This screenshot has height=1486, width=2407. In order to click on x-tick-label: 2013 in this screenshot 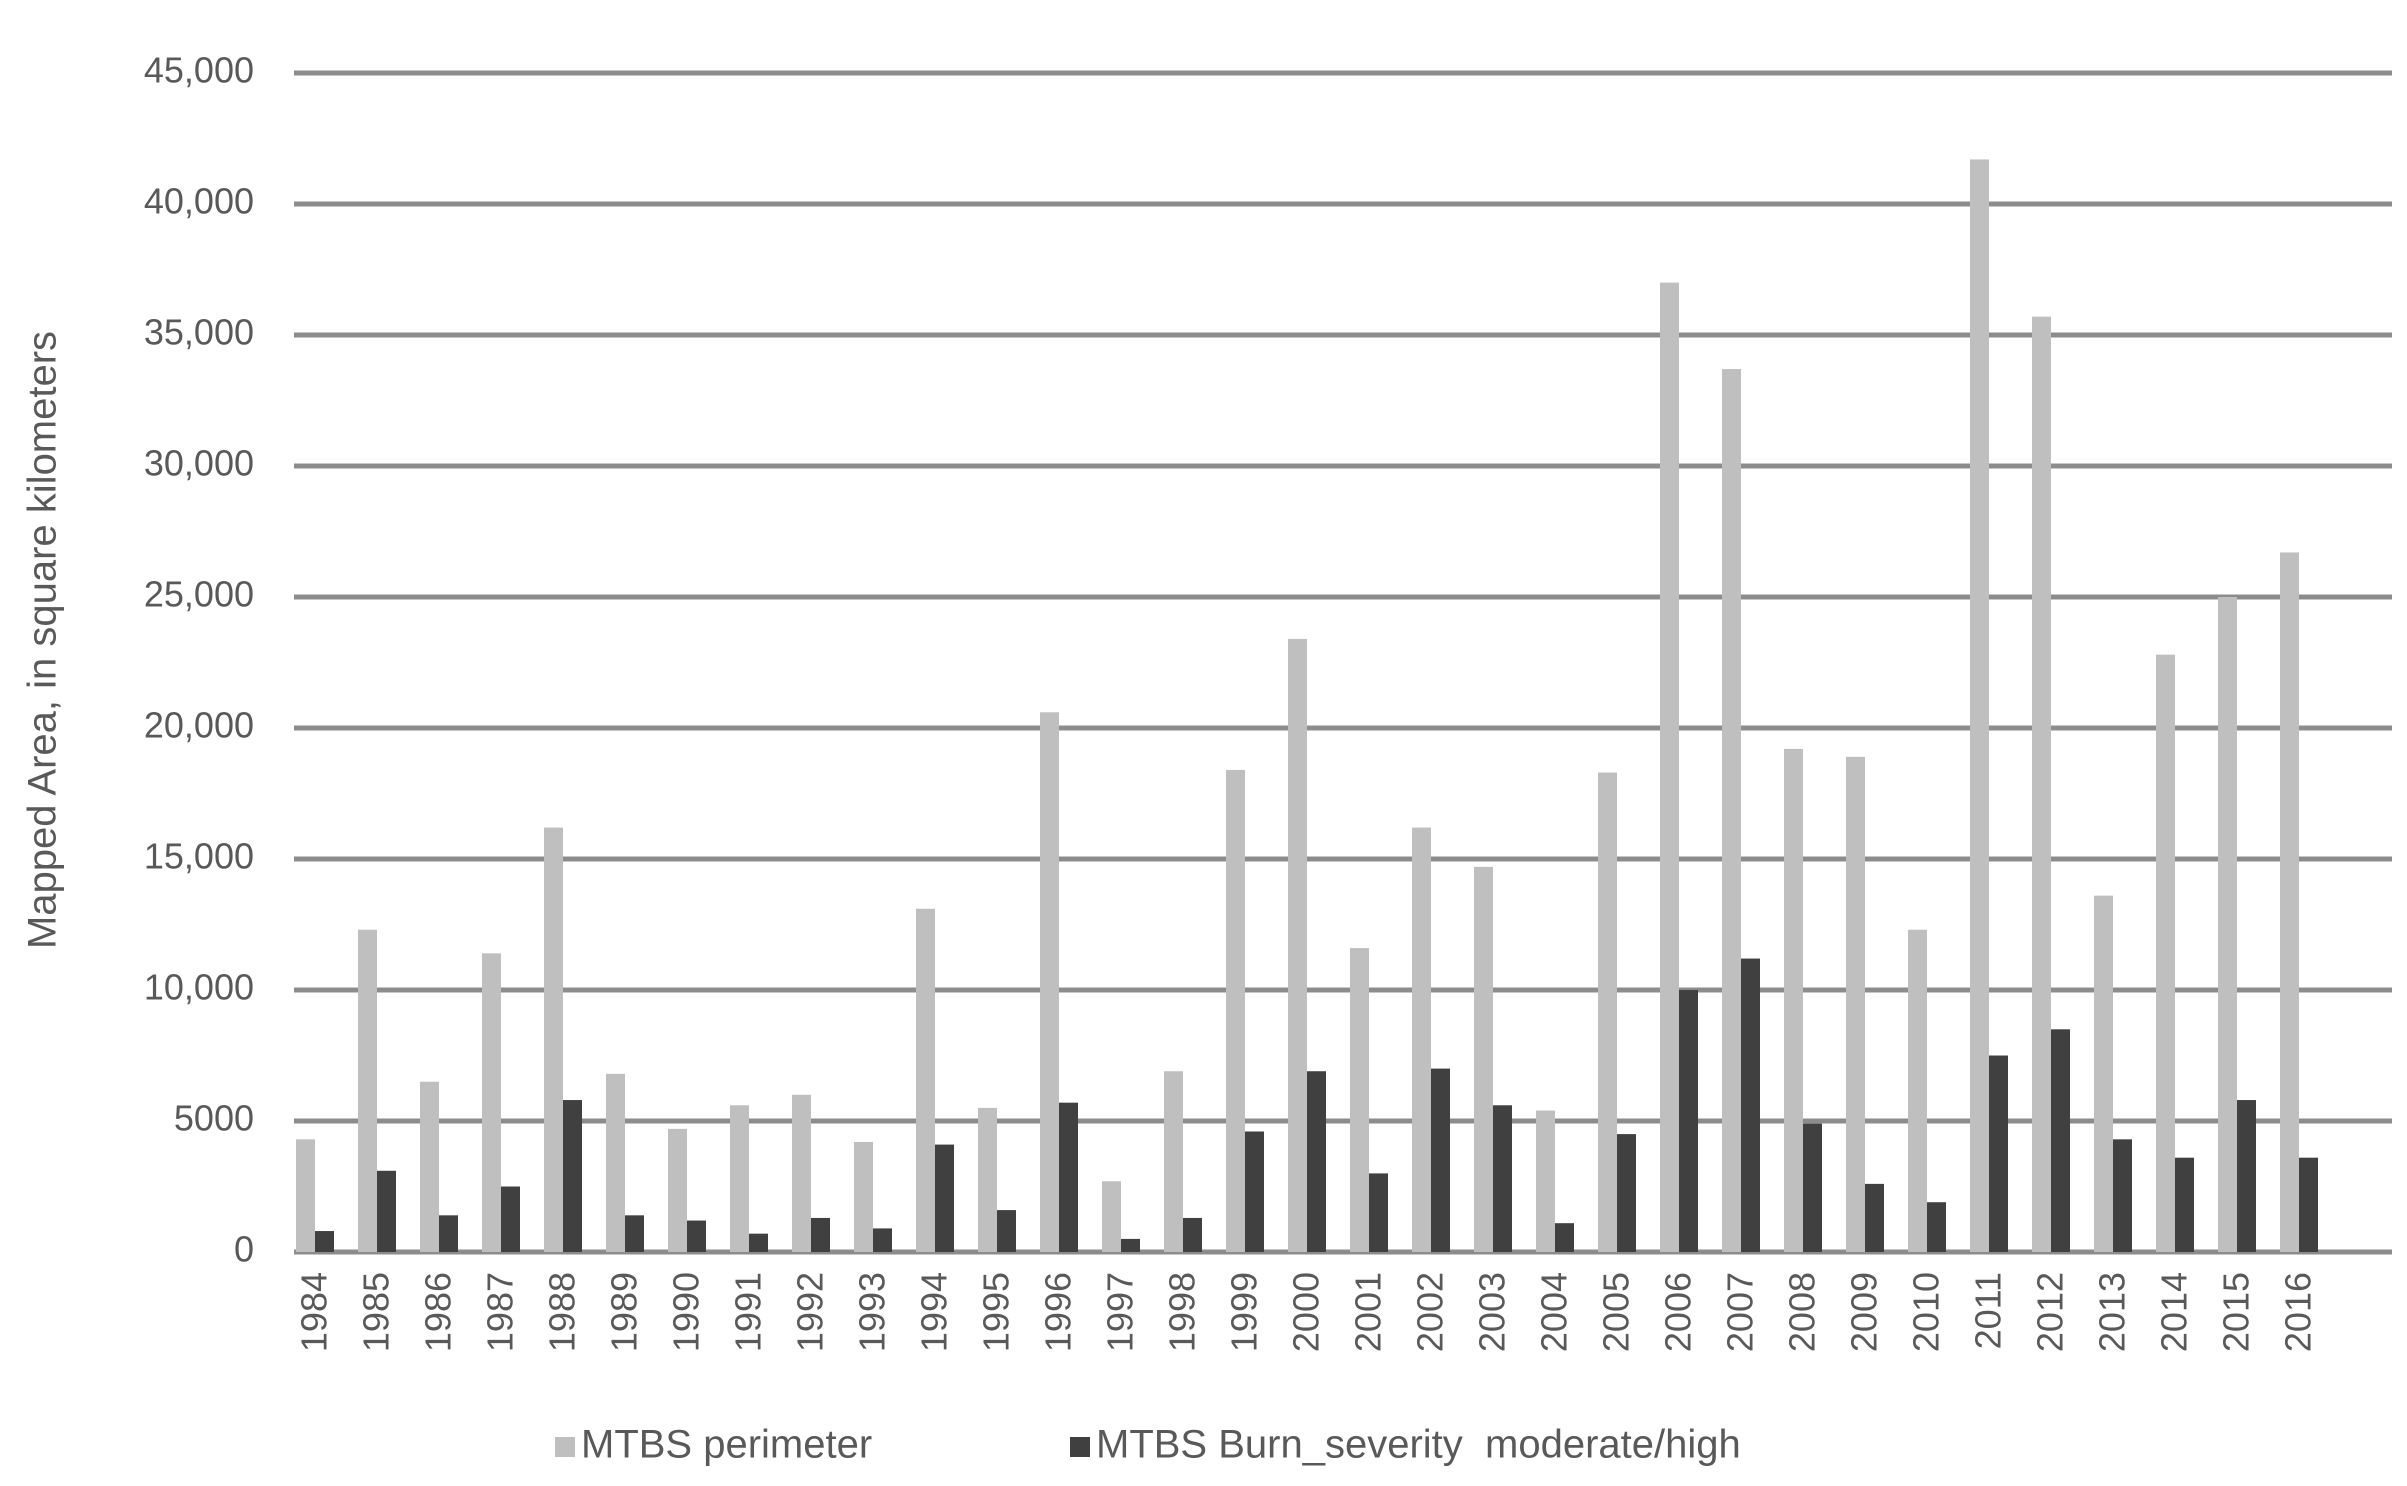, I will do `click(2112, 1312)`.